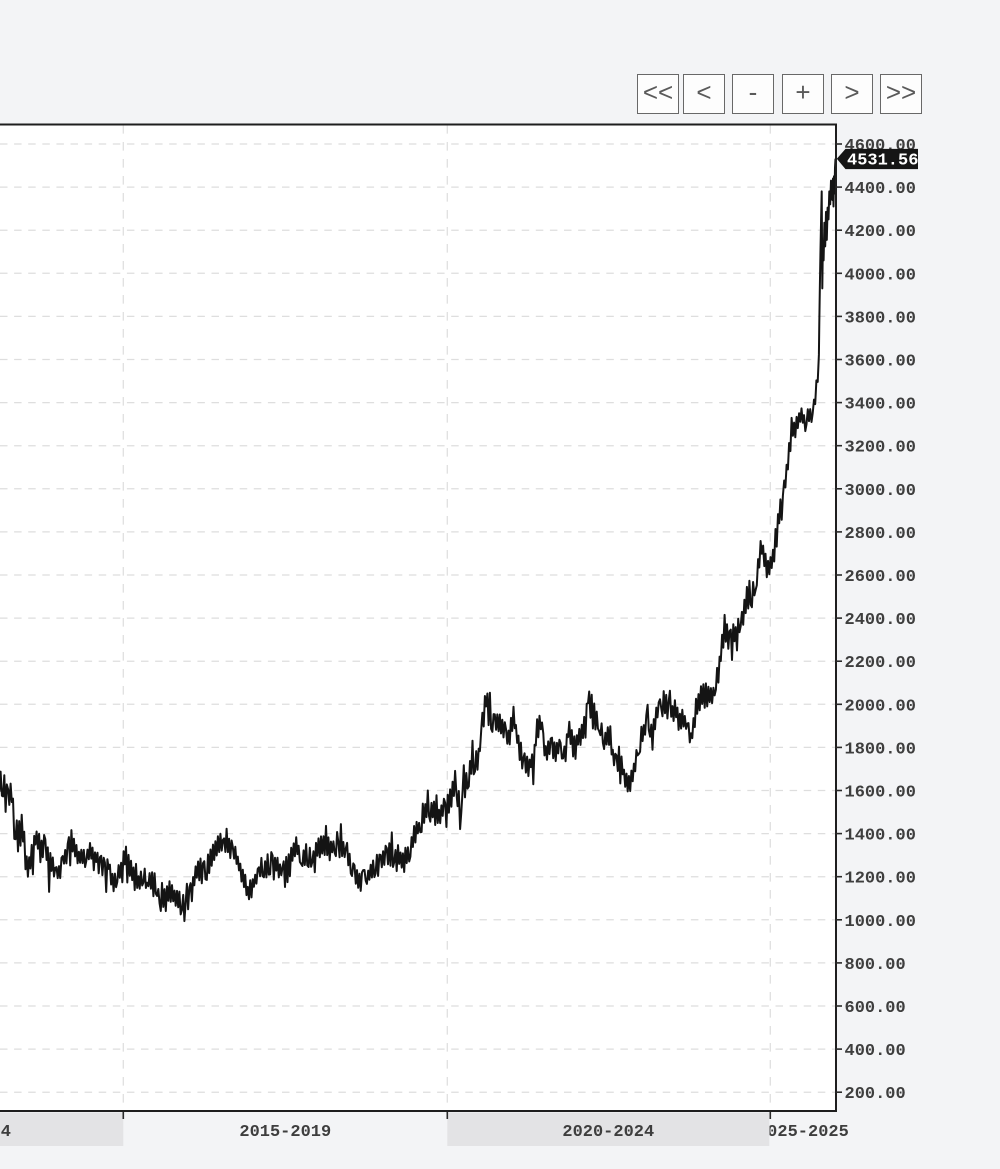  Describe the element at coordinates (880, 706) in the screenshot. I see `svg-text: 2000.00` at that location.